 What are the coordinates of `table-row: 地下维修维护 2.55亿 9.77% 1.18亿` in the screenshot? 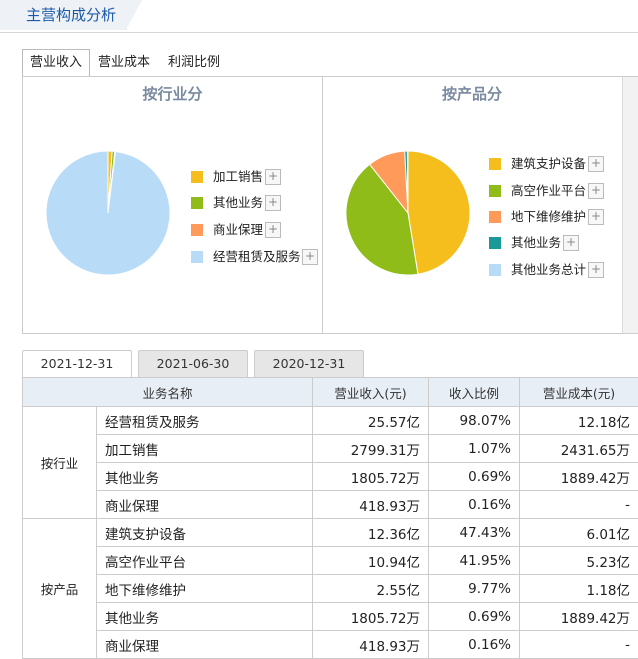 It's located at (330, 589).